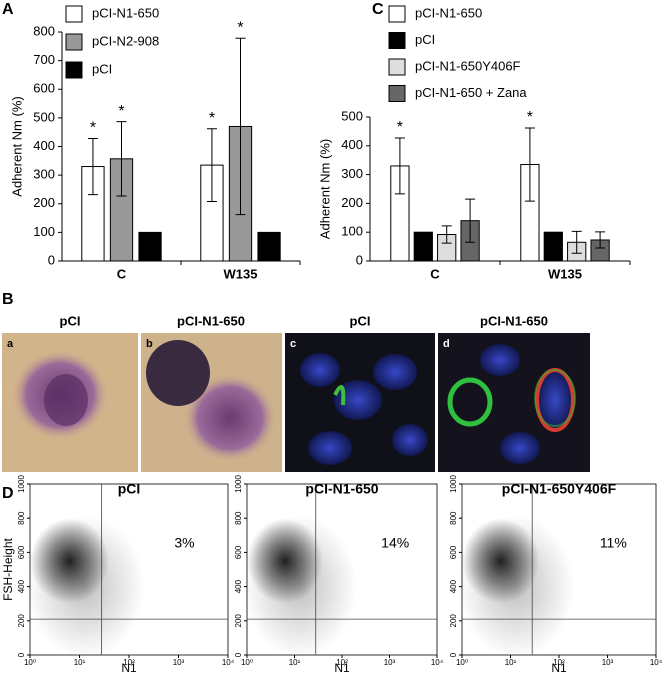 The height and width of the screenshot is (675, 664). Describe the element at coordinates (471, 92) in the screenshot. I see `legend-label: pCI-N1-650 + Zana` at that location.